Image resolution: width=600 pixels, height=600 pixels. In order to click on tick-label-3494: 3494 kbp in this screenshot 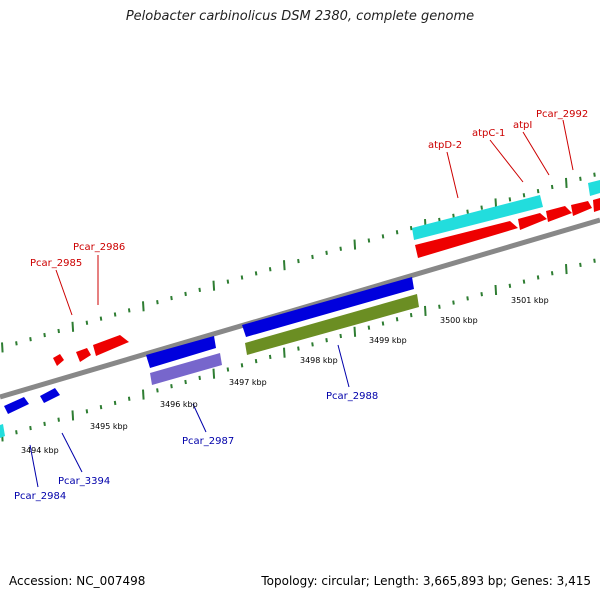, I will do `click(40, 450)`.